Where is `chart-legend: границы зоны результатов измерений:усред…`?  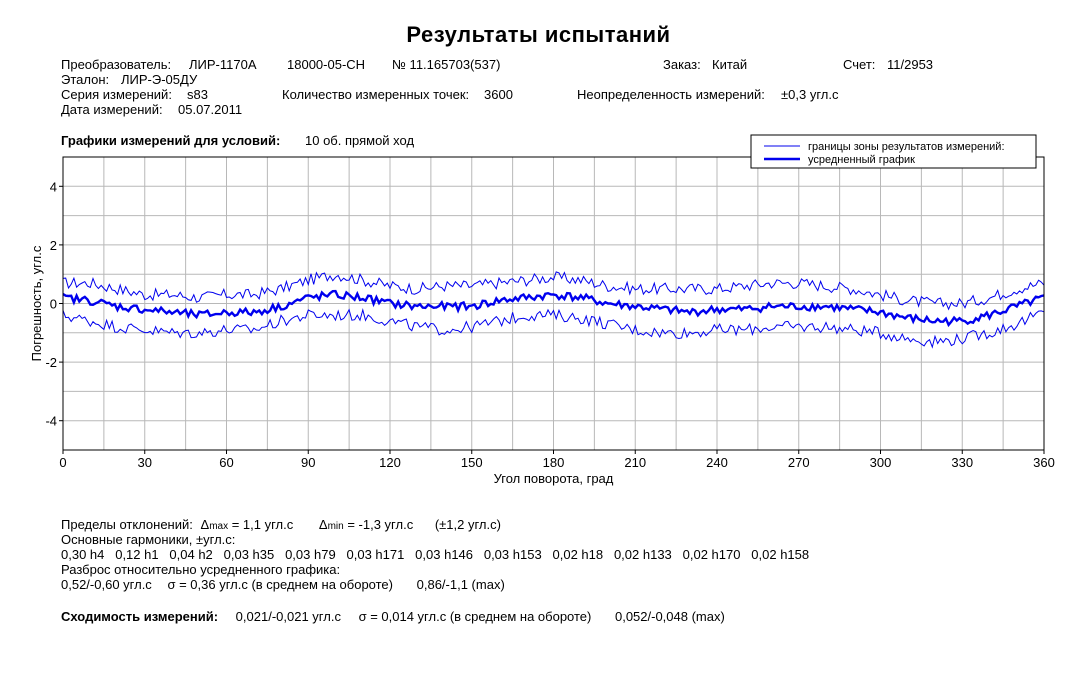 chart-legend: границы зоны результатов измерений:усред… is located at coordinates (893, 151).